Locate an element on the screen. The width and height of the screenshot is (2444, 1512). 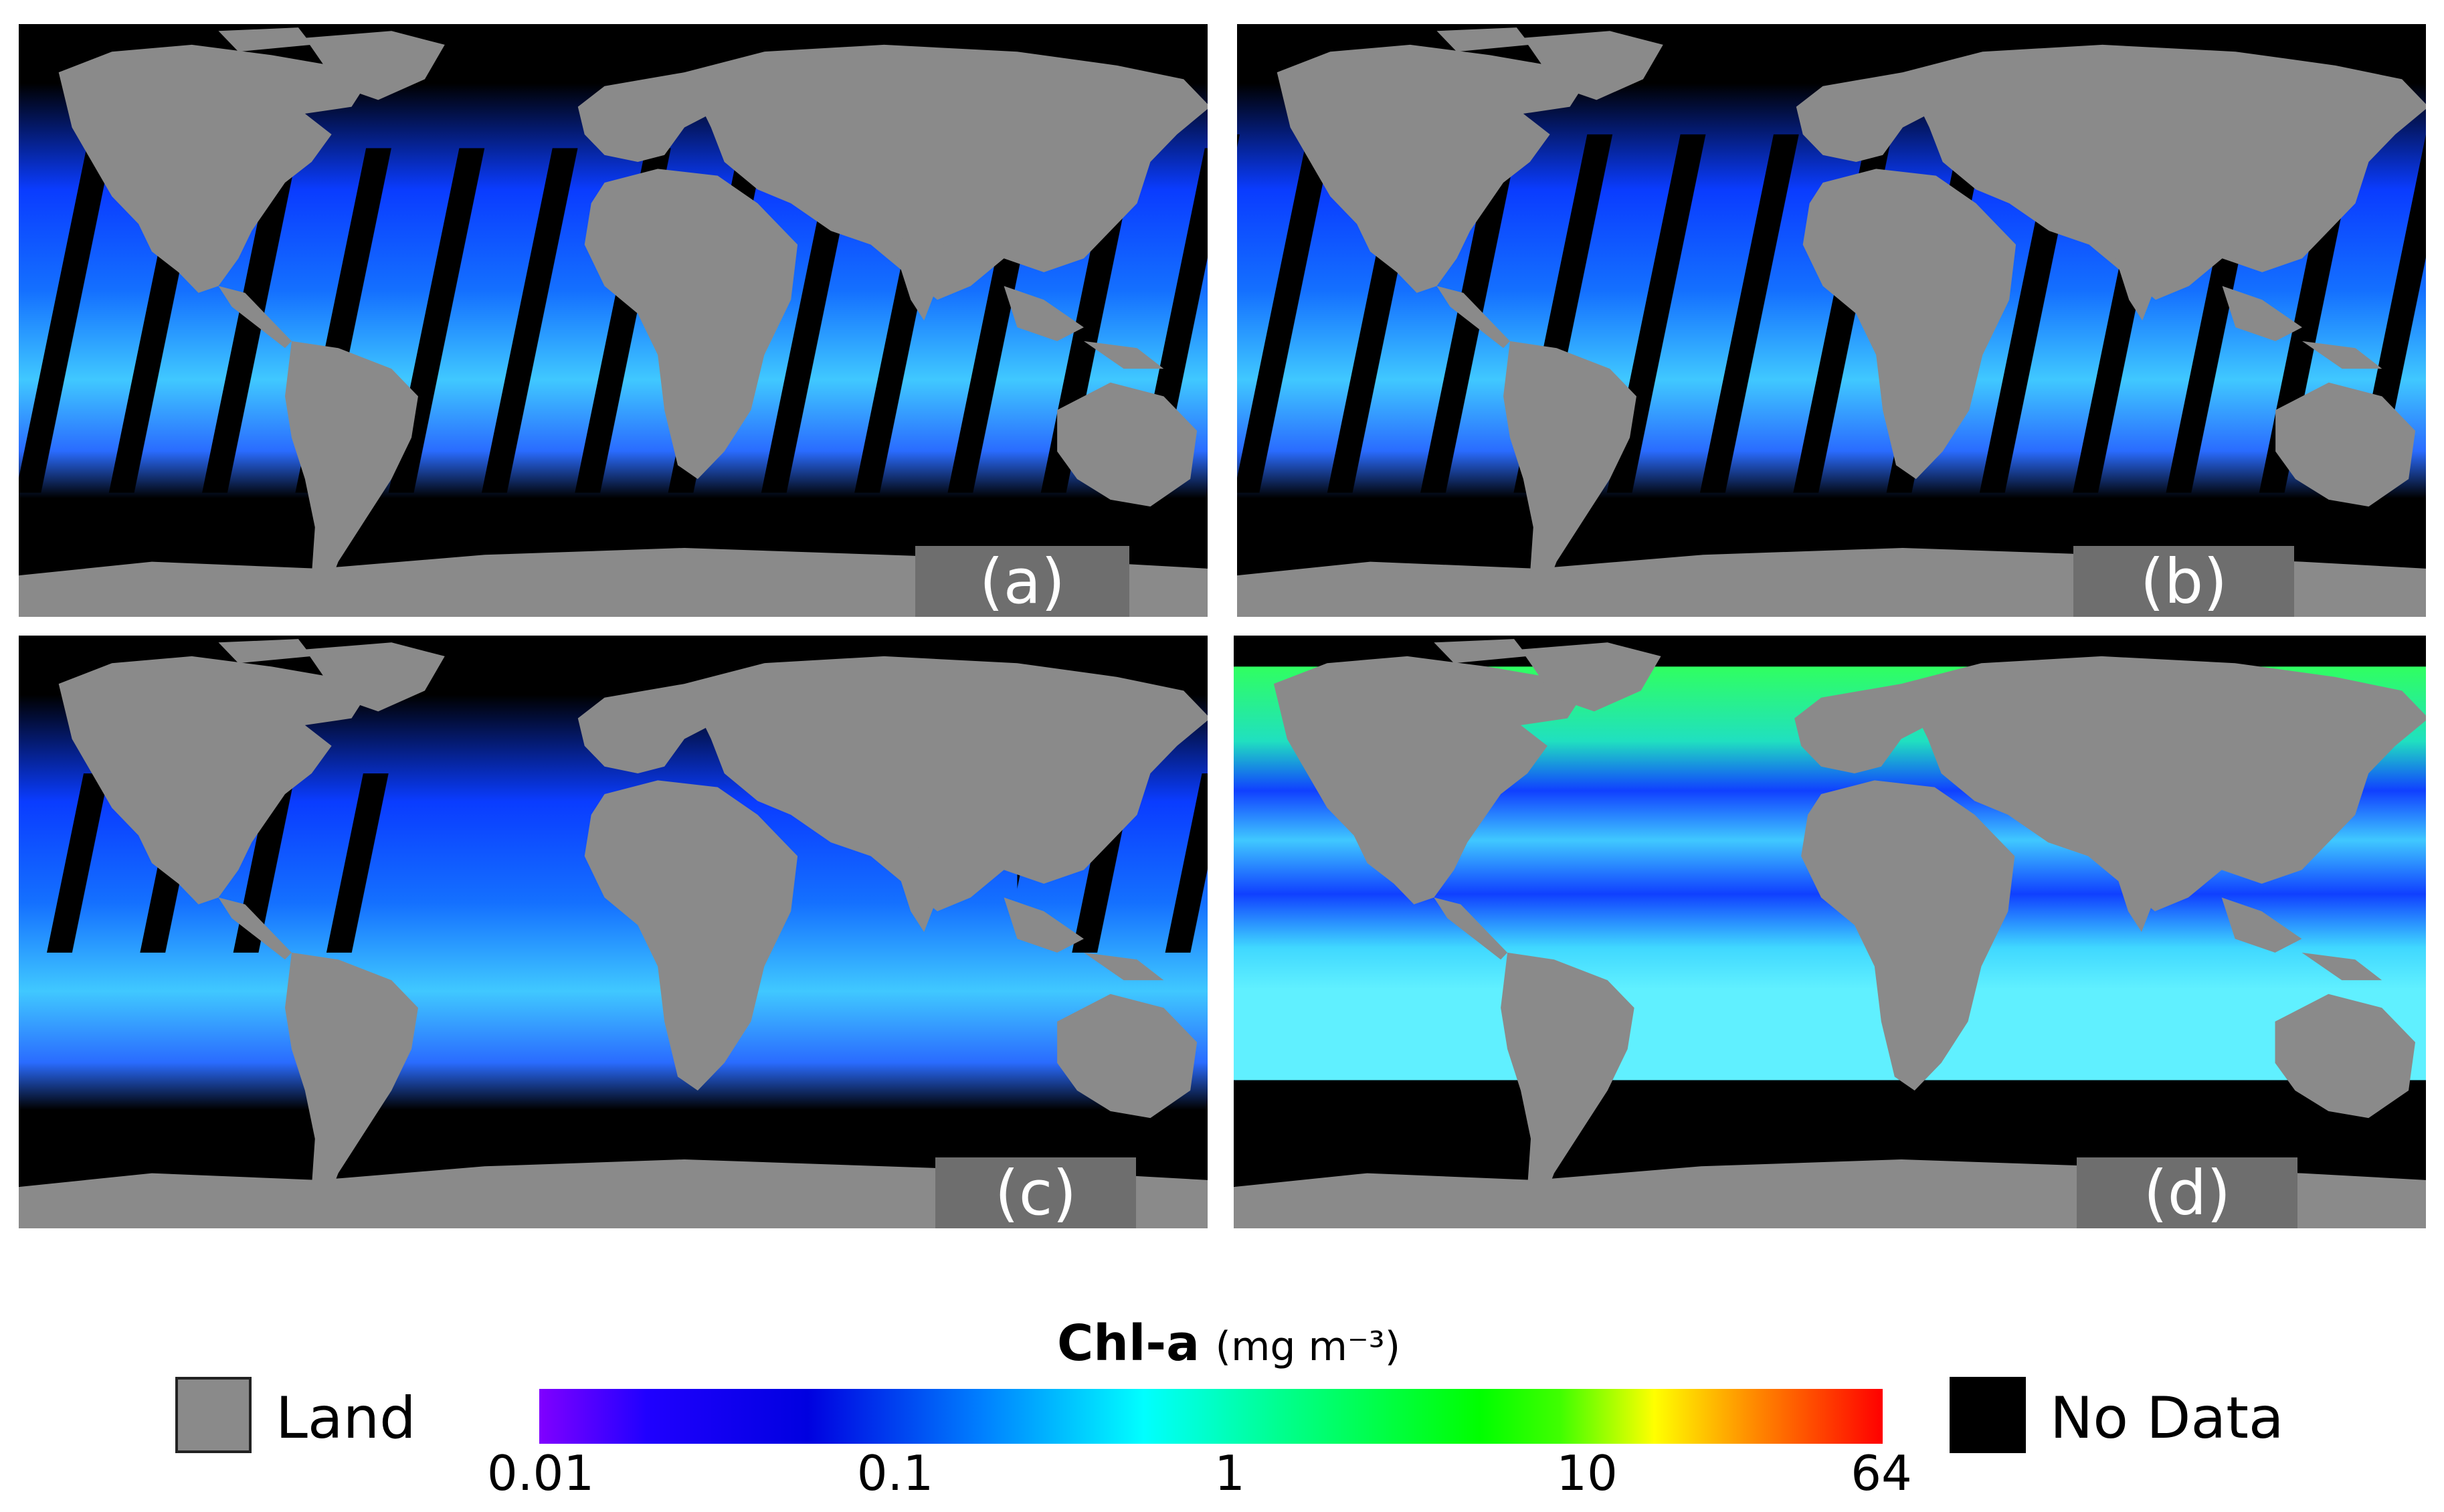
colorbar-tick-3: 10 is located at coordinates (1587, 1473).